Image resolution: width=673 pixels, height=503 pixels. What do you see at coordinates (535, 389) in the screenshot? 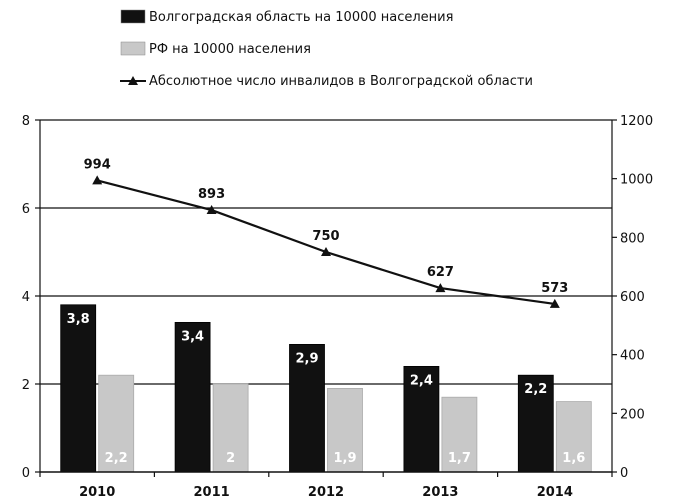
I see `bar-label-0-4: 2,2` at bounding box center [535, 389].